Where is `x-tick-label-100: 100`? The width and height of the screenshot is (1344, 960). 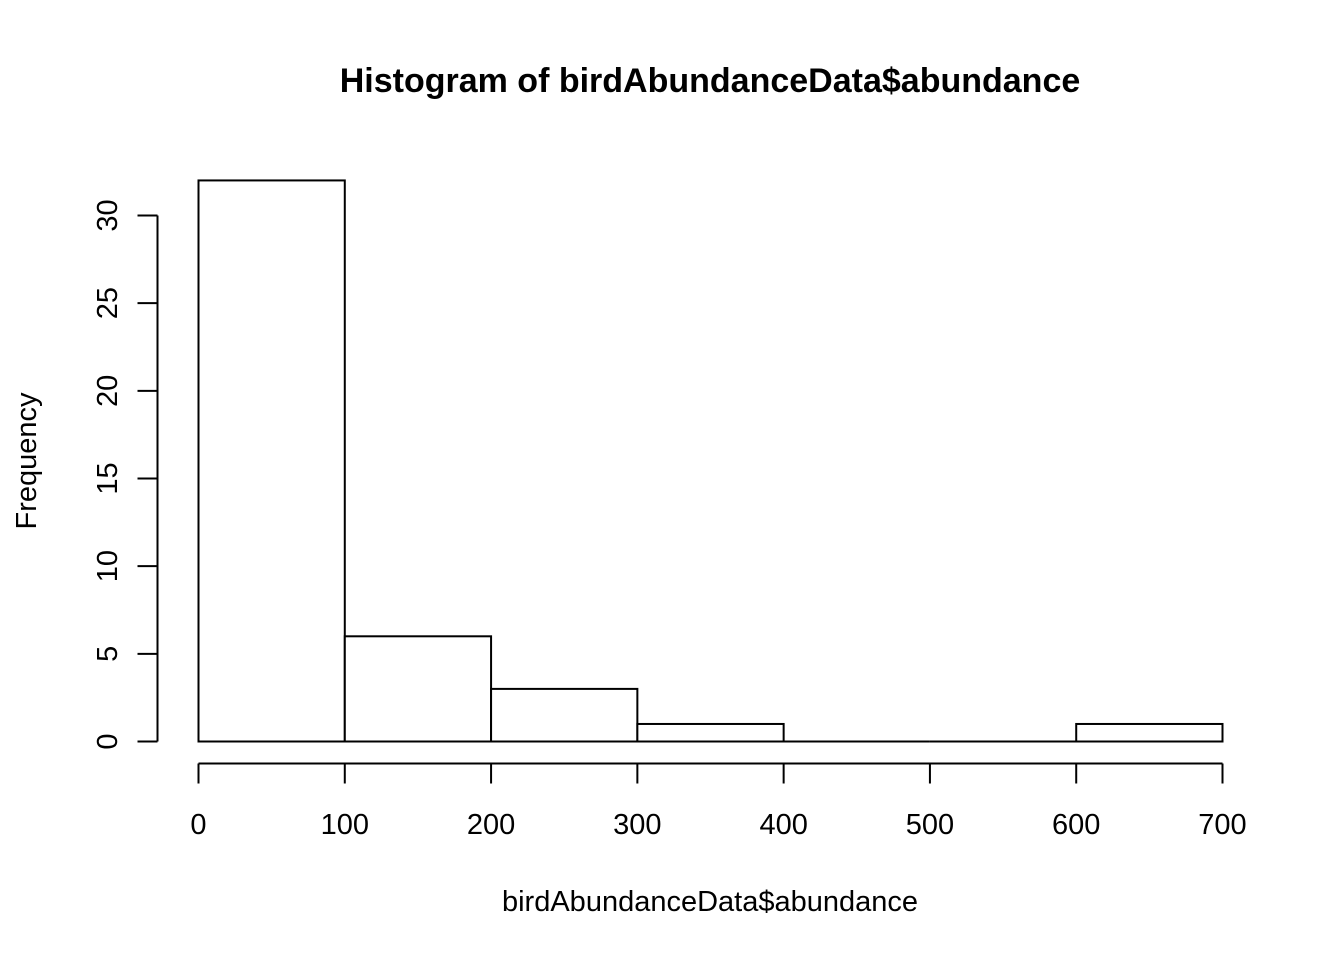 x-tick-label-100: 100 is located at coordinates (345, 825).